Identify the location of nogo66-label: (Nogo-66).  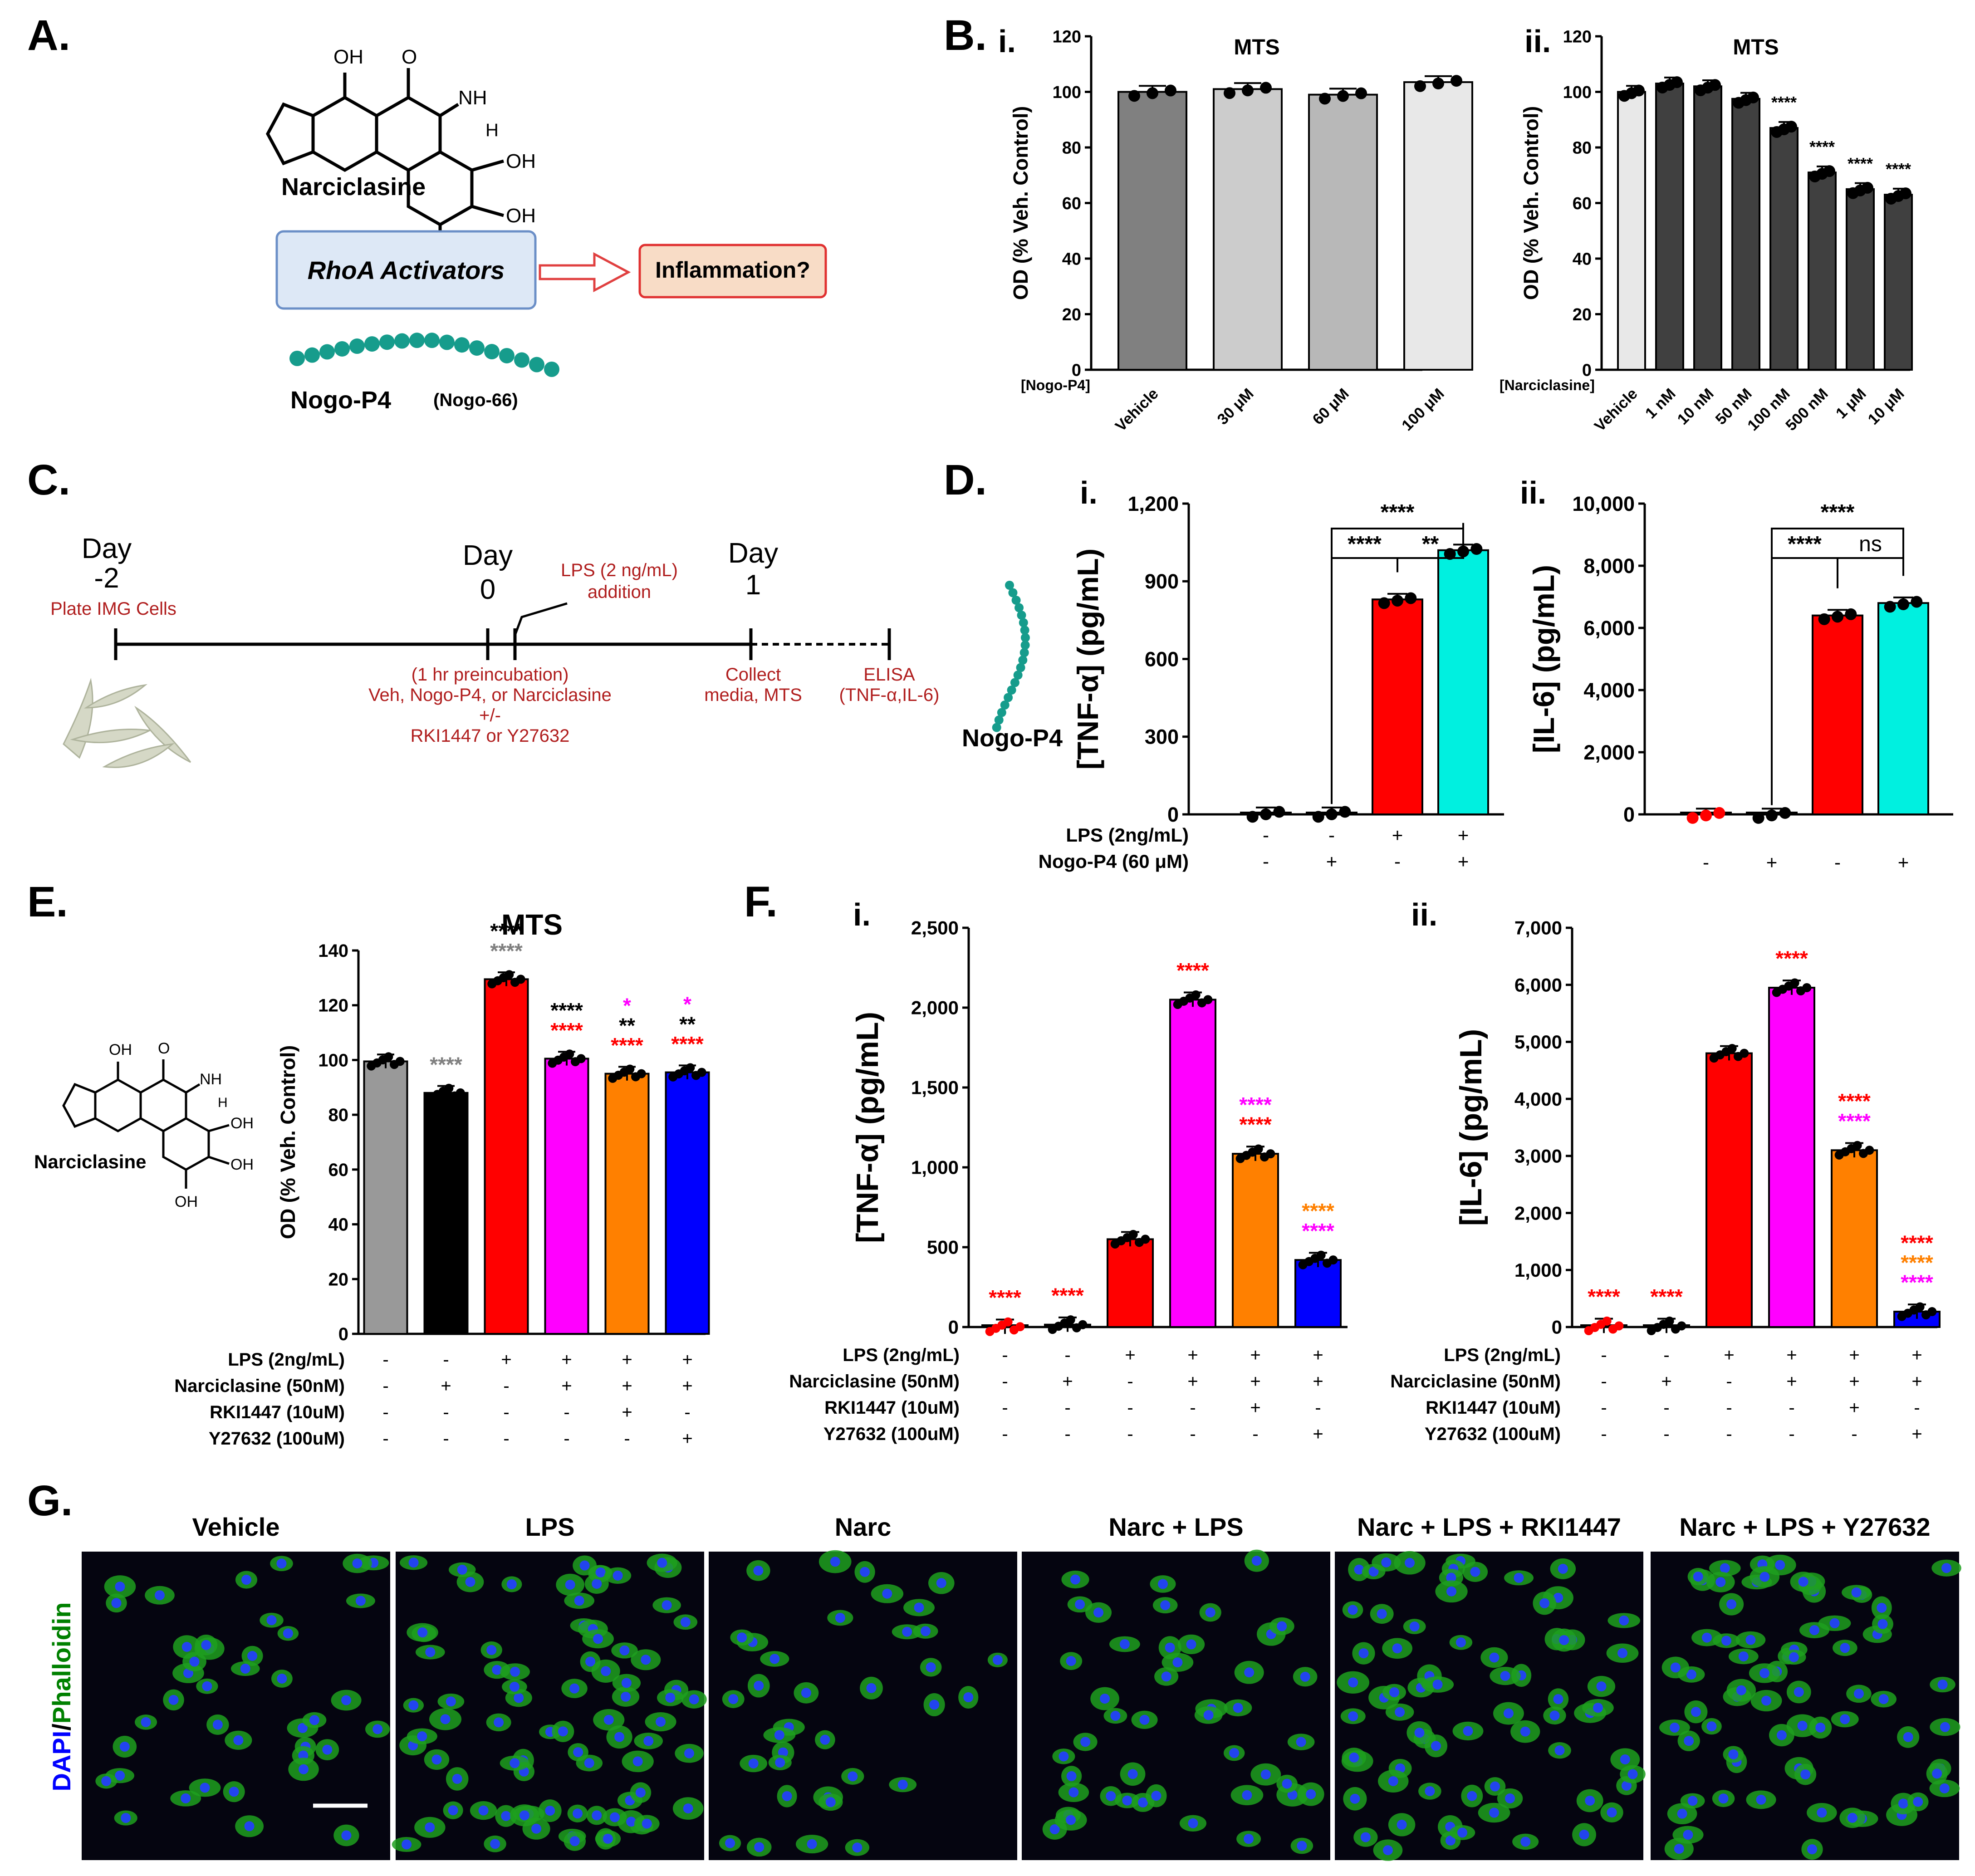
(475, 400).